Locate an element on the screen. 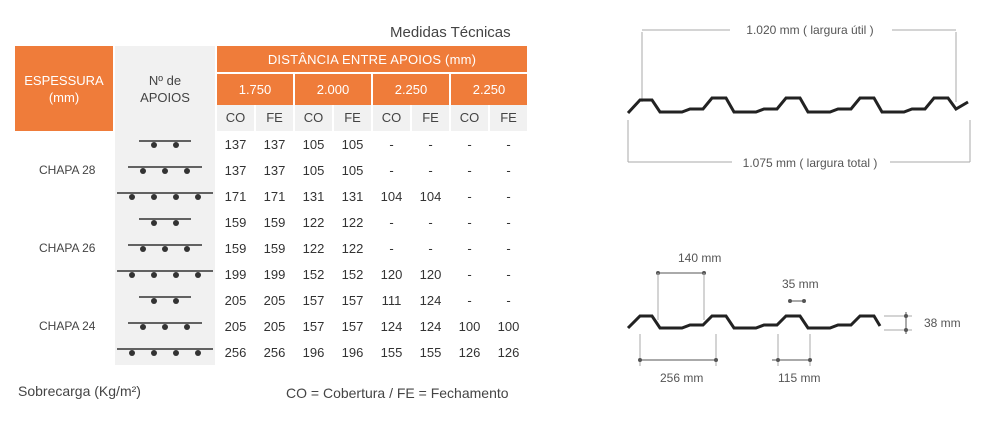  table-row: CHAPA 24 205 205 157 157 111 124 - - is located at coordinates (271, 310).